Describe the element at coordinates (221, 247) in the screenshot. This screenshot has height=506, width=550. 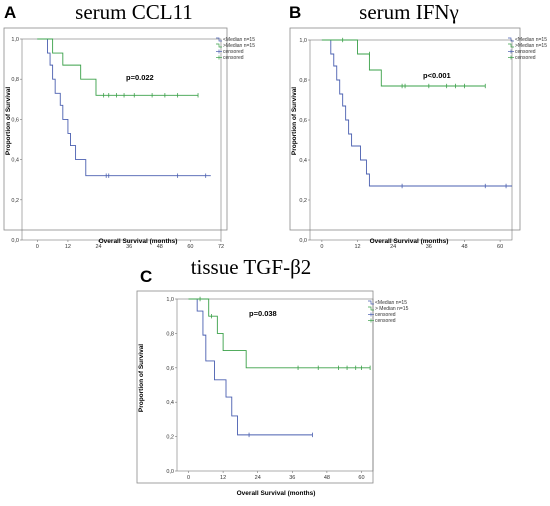
I see `x-tick-label: 72` at that location.